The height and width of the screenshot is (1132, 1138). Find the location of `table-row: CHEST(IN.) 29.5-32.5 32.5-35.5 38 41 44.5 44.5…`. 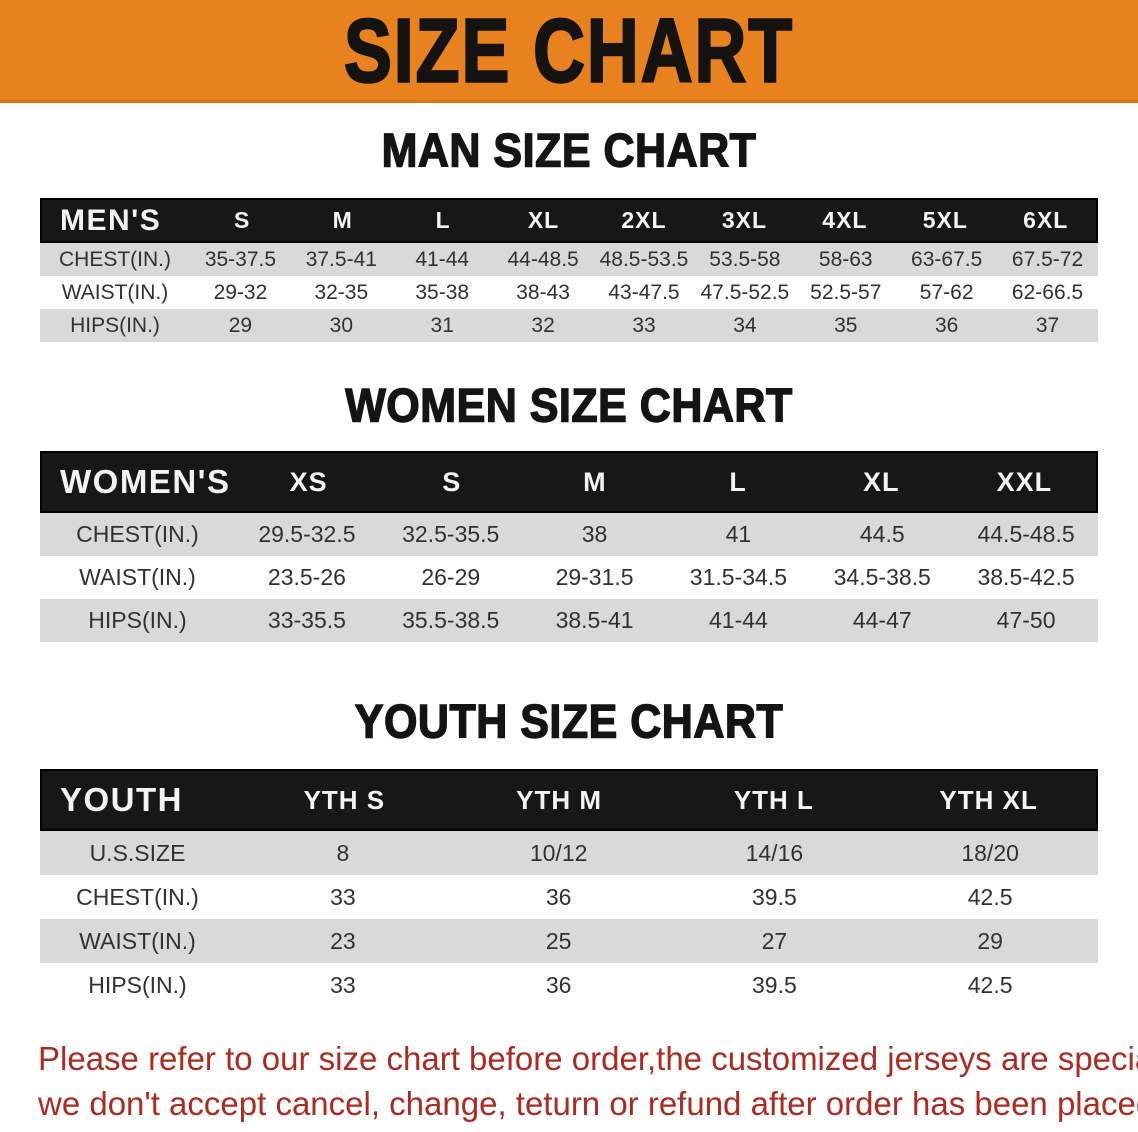

table-row: CHEST(IN.) 29.5-32.5 32.5-35.5 38 41 44.5 44.5… is located at coordinates (569, 534).